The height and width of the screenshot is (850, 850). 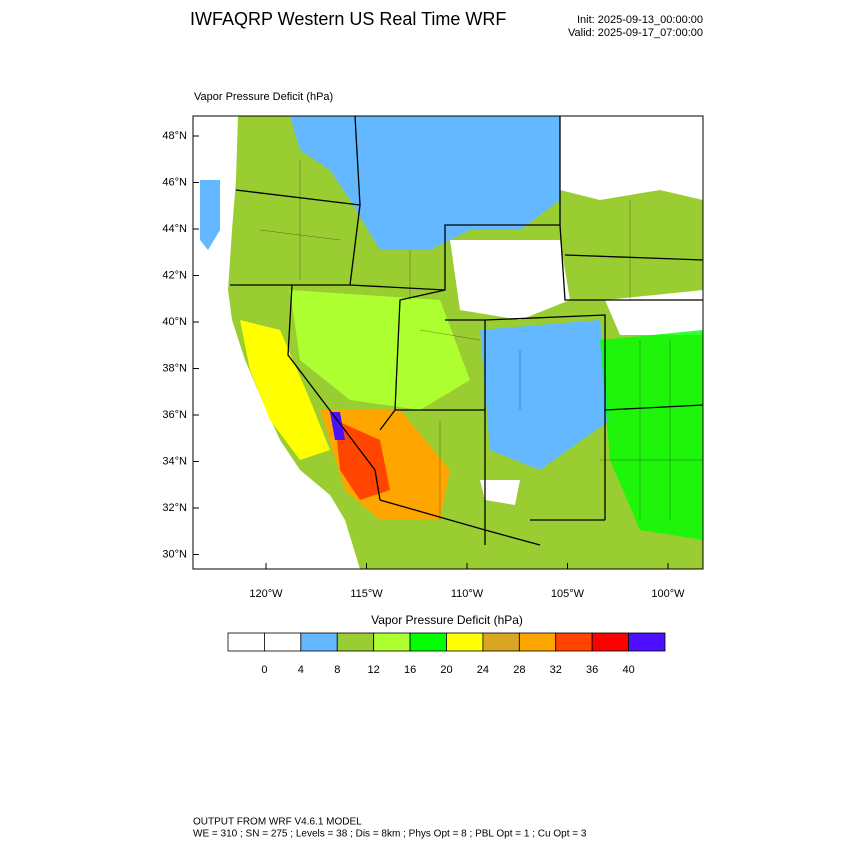 What do you see at coordinates (174, 415) in the screenshot?
I see `lat-label: 36°N` at bounding box center [174, 415].